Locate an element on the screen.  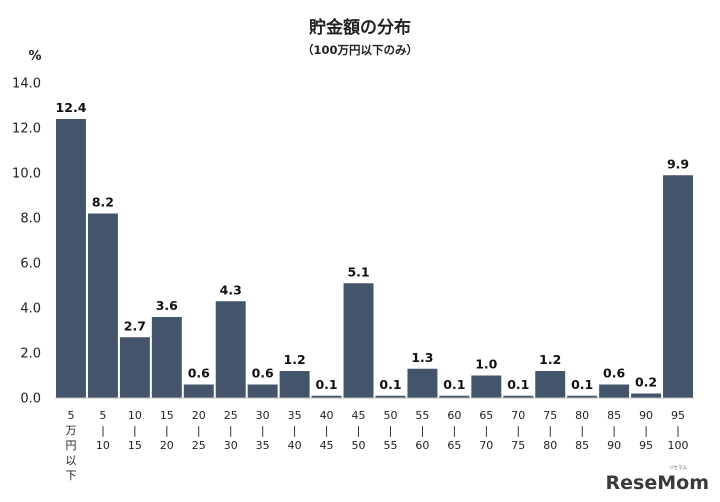
y-tick-label: 12.0 is located at coordinates (26, 129).